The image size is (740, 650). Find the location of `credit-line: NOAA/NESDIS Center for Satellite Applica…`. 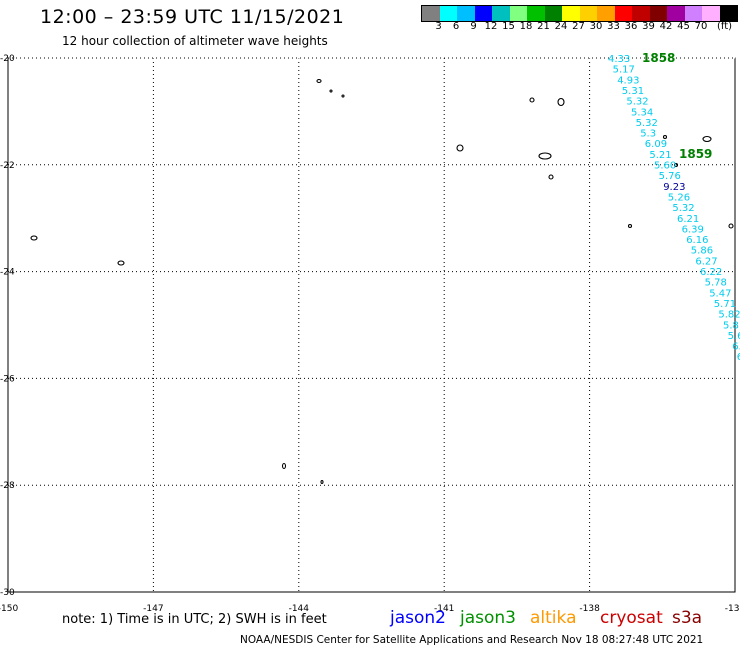

credit-line: NOAA/NESDIS Center for Satellite Applica… is located at coordinates (472, 640).